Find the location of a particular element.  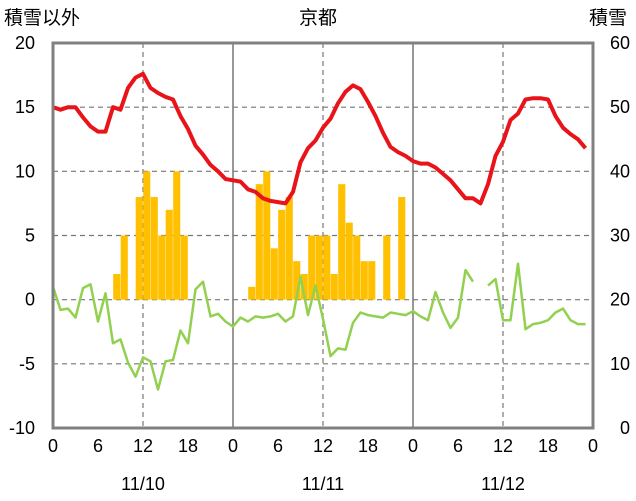

right-tick-labels: 60 50 40 30 20 10 0 is located at coordinates (620, 235).